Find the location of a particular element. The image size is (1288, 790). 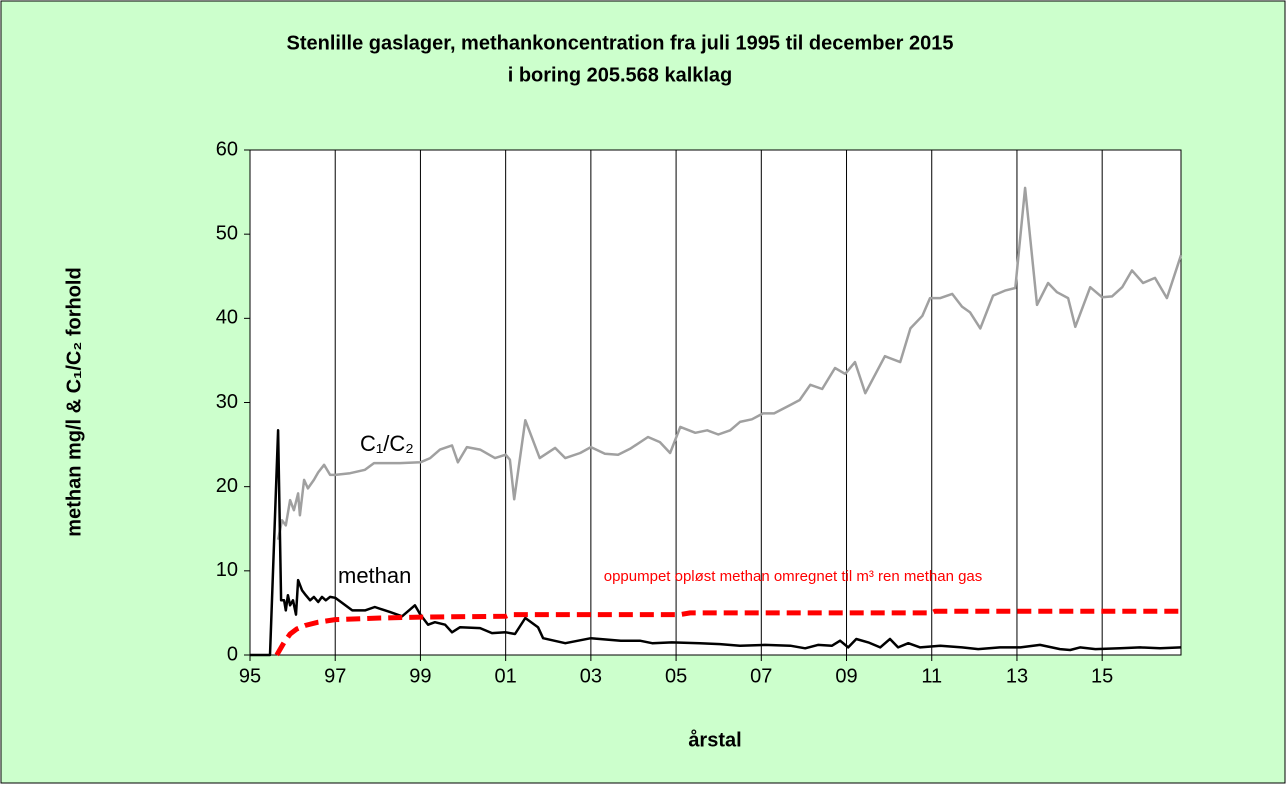

x-tick-label: 95 is located at coordinates (250, 676).